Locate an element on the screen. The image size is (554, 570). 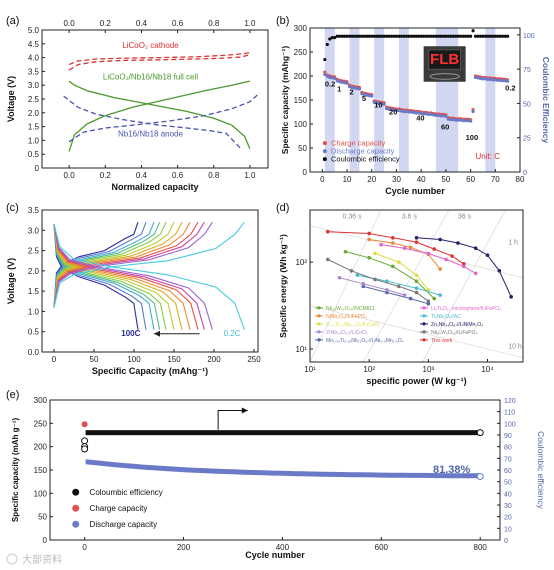
panel-d-time-line is located at coordinates (416, 332).